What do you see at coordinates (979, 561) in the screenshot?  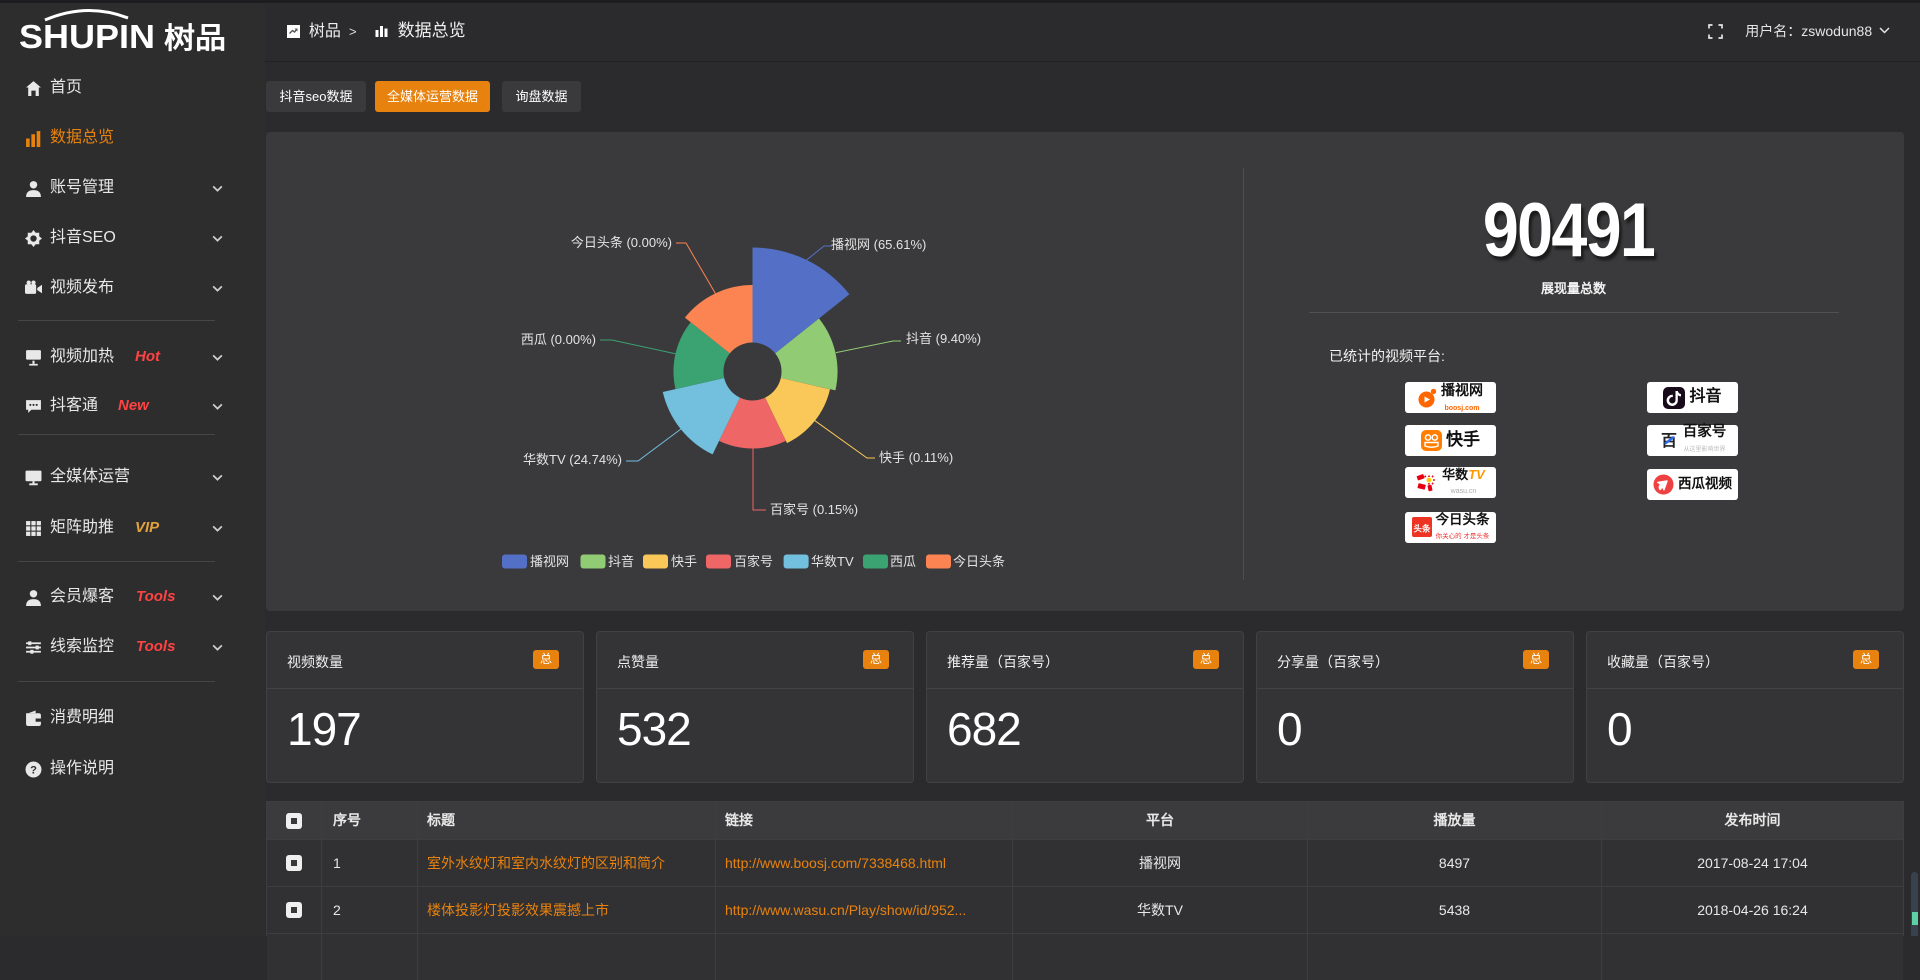 I see `svg-text: 今日头条` at bounding box center [979, 561].